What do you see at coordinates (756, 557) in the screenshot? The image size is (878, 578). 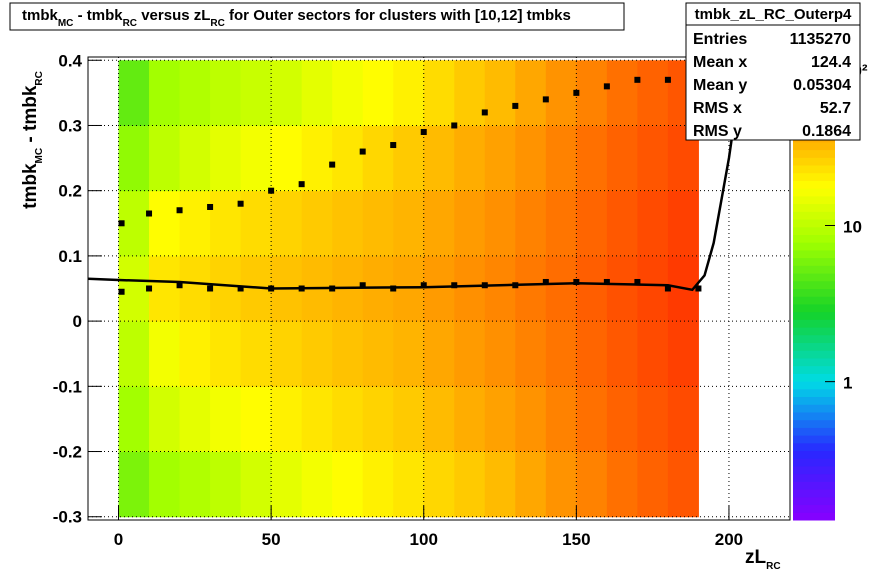 I see `label-part: zL` at bounding box center [756, 557].